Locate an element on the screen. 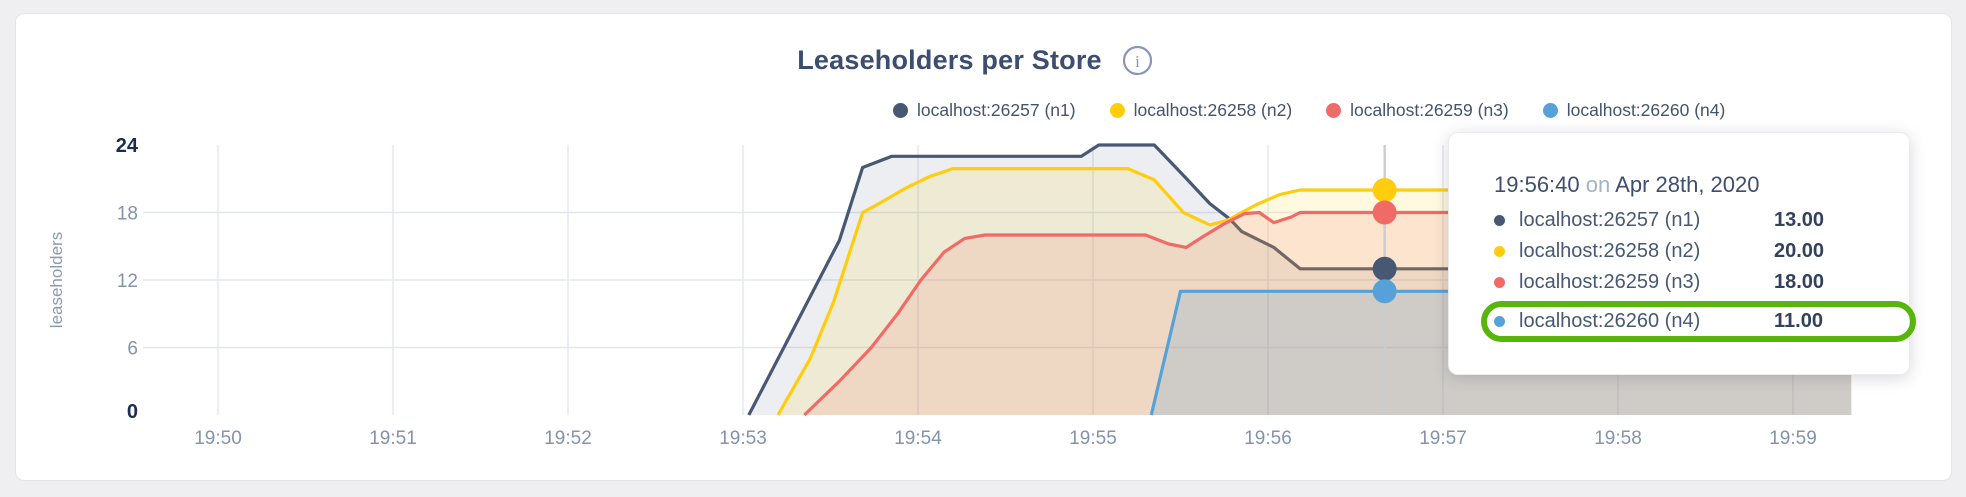 This screenshot has width=1966, height=497. legend-item-2: localhost:26258 (n2) is located at coordinates (1201, 110).